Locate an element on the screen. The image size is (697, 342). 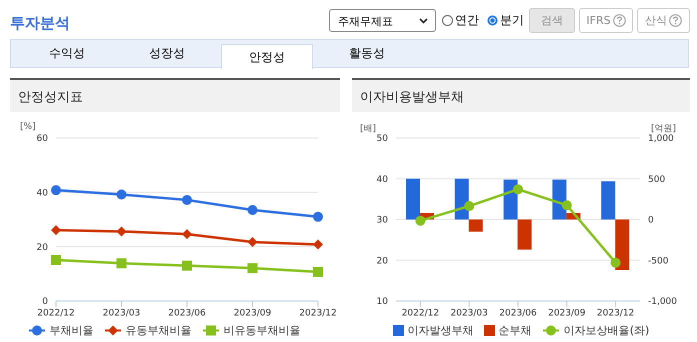
chart-title: 안정성지표 is located at coordinates (175, 95).